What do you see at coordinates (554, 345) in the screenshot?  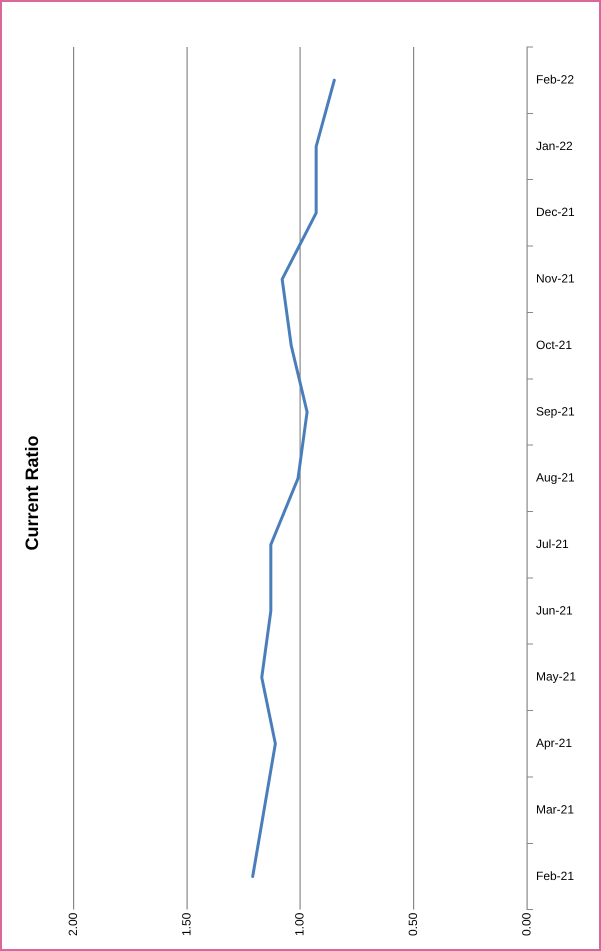 I see `y-tick-label: Oct-21` at bounding box center [554, 345].